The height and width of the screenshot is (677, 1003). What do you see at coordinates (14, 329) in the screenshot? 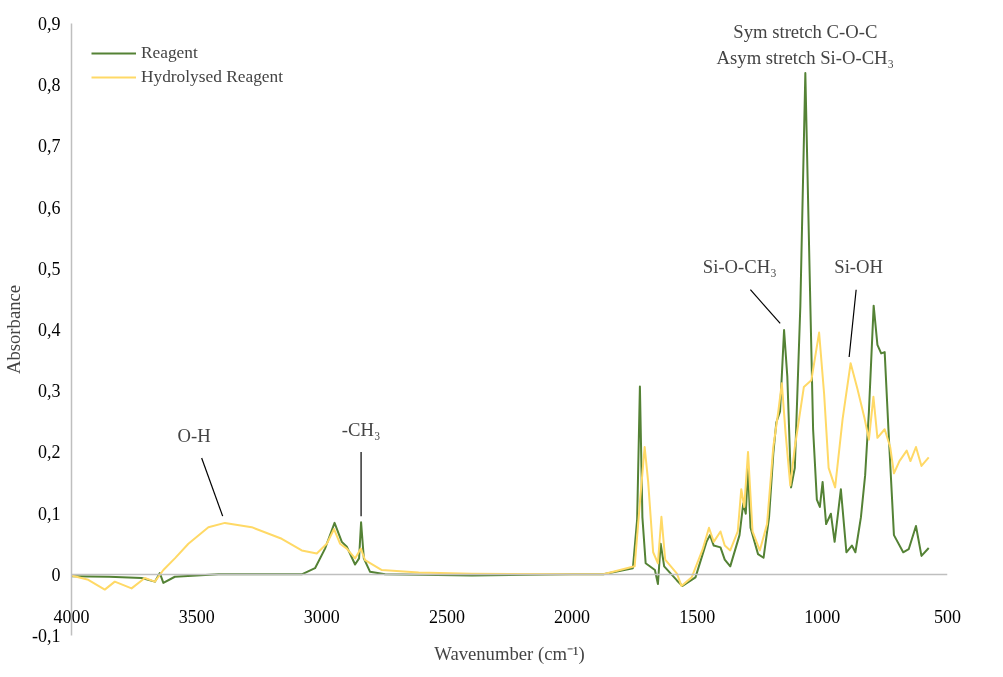
I see `y-axis-title: Absorbance` at bounding box center [14, 329].